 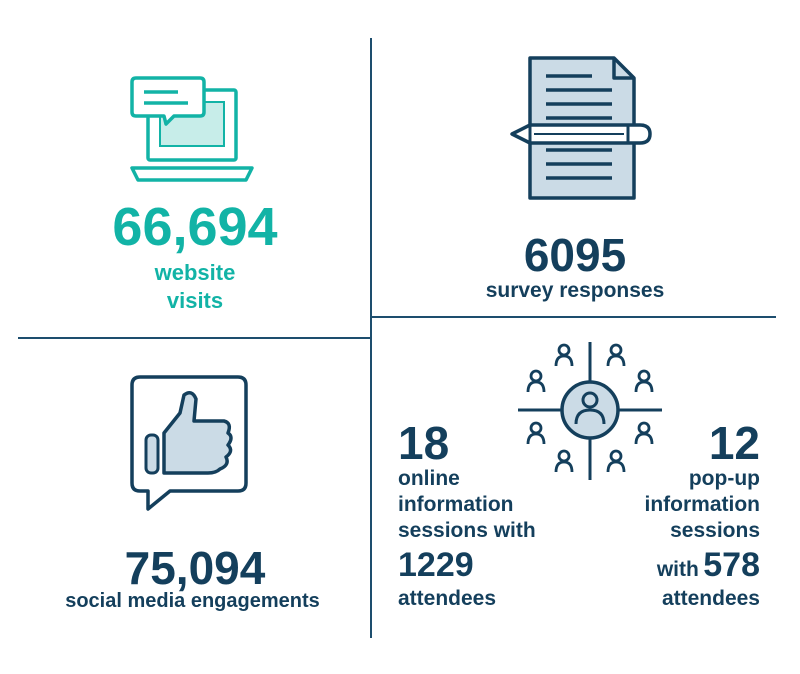 I want to click on website-visits-label-line2: visits, so click(x=195, y=300).